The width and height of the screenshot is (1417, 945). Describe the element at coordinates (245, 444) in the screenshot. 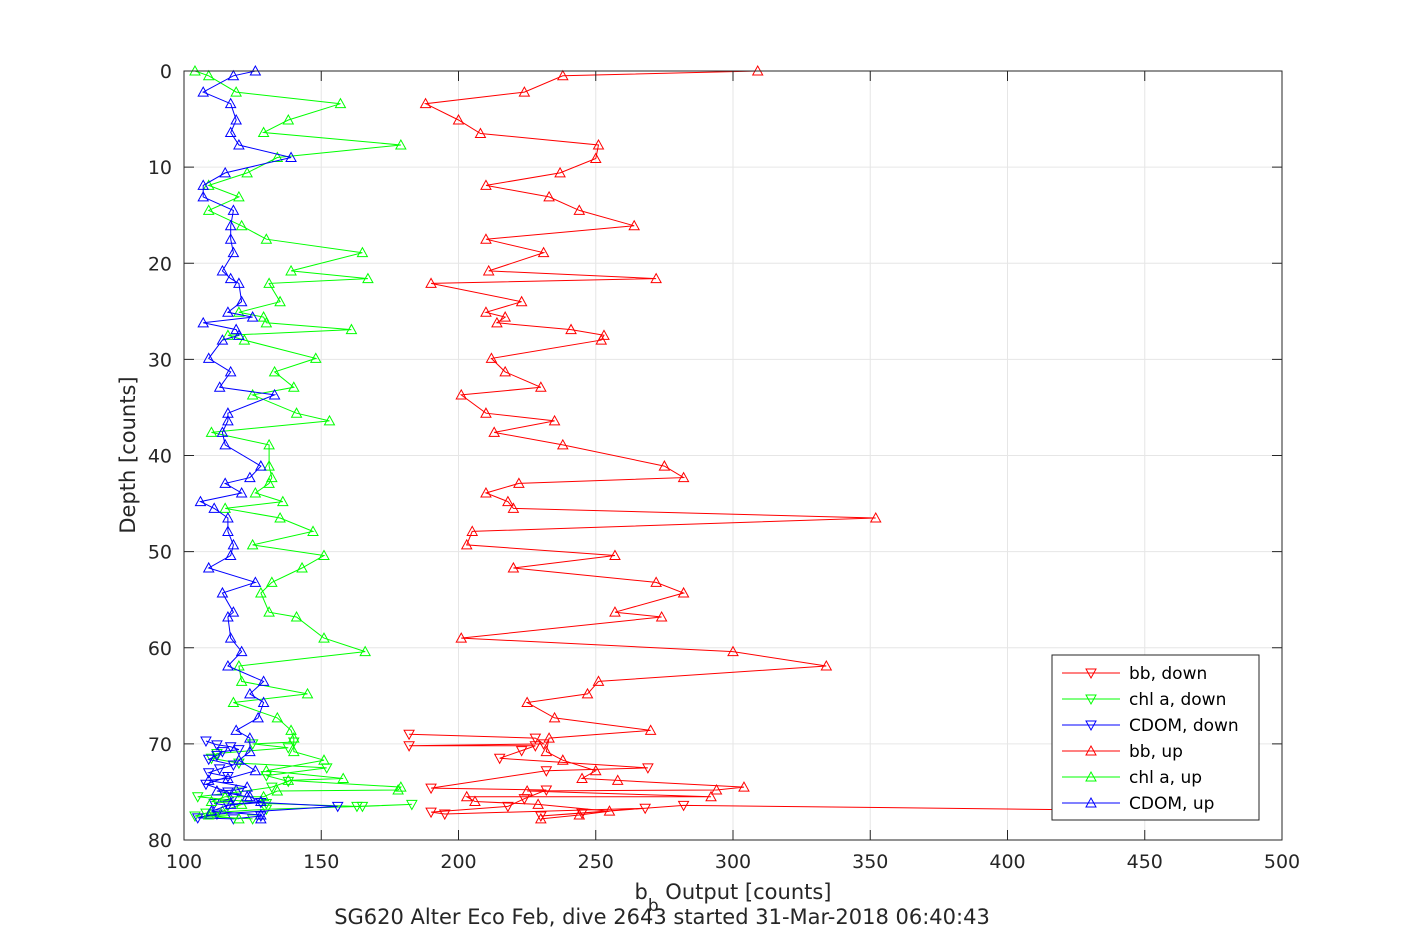

I see `series-line` at that location.